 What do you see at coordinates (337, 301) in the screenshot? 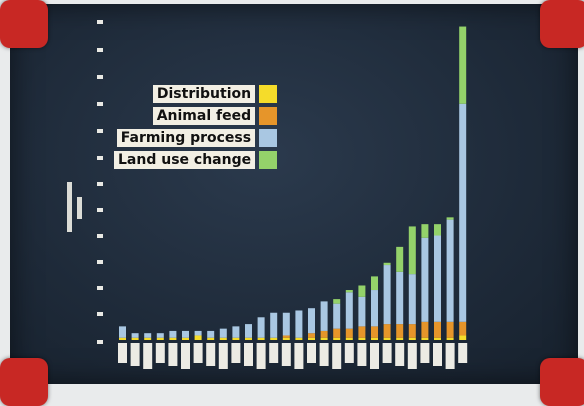
I see `bar-17-land-use` at bounding box center [337, 301].